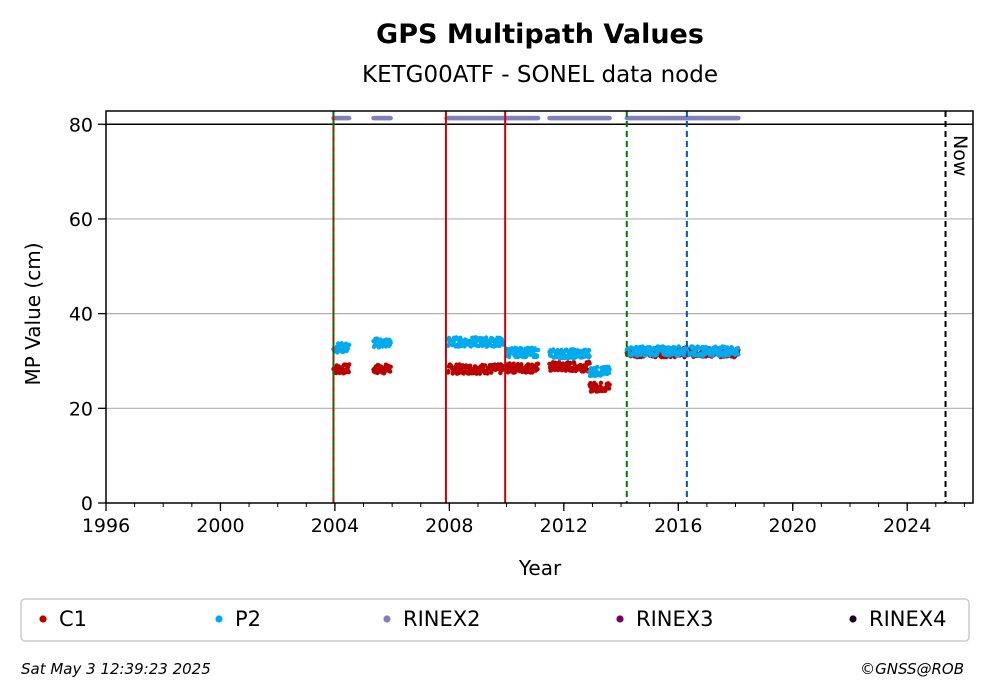  What do you see at coordinates (81, 315) in the screenshot?
I see `y-tick-label: 40` at bounding box center [81, 315].